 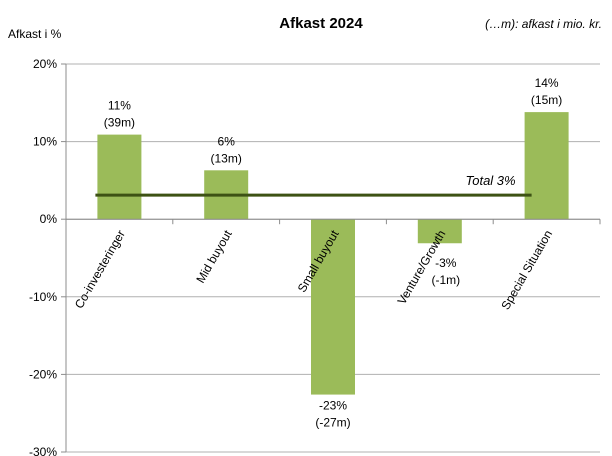 I want to click on chart-note: (…m): afkast i mio. kr., so click(x=543, y=24).